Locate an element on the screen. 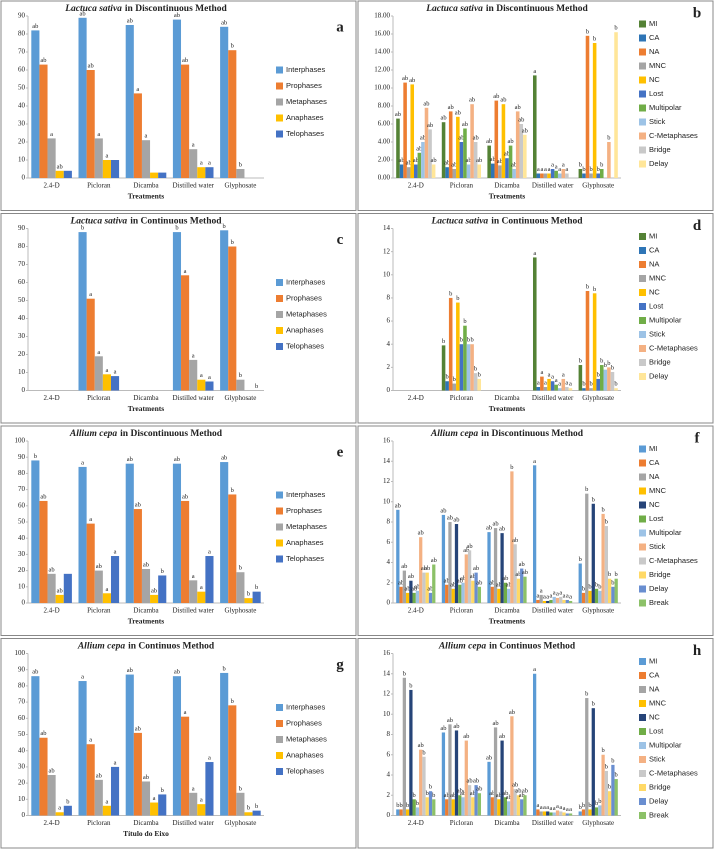 The width and height of the screenshot is (714, 850). x-tick-label: Glyphosate is located at coordinates (240, 611).